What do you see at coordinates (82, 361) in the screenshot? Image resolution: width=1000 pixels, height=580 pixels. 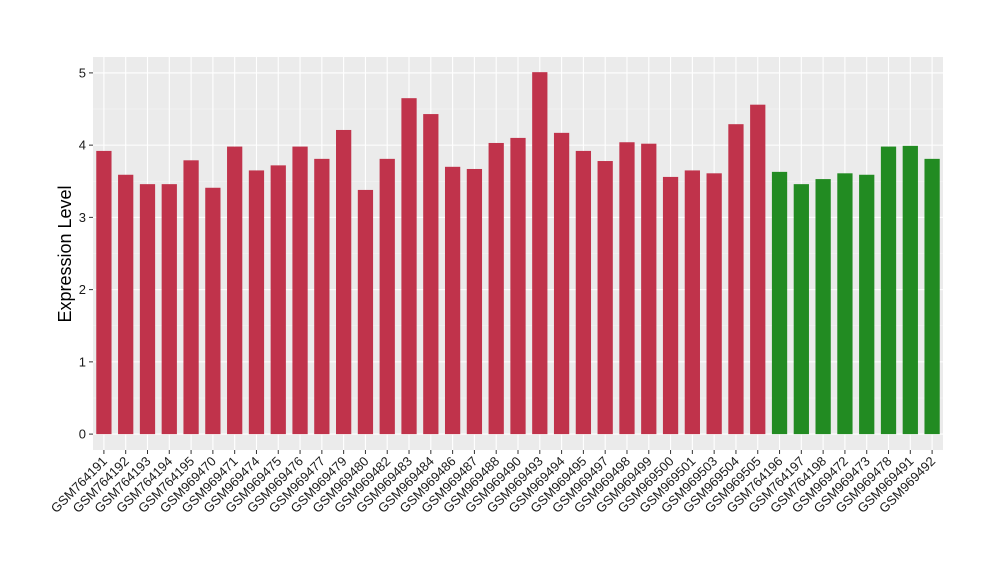 I see `y-tick-label: 1` at bounding box center [82, 361].